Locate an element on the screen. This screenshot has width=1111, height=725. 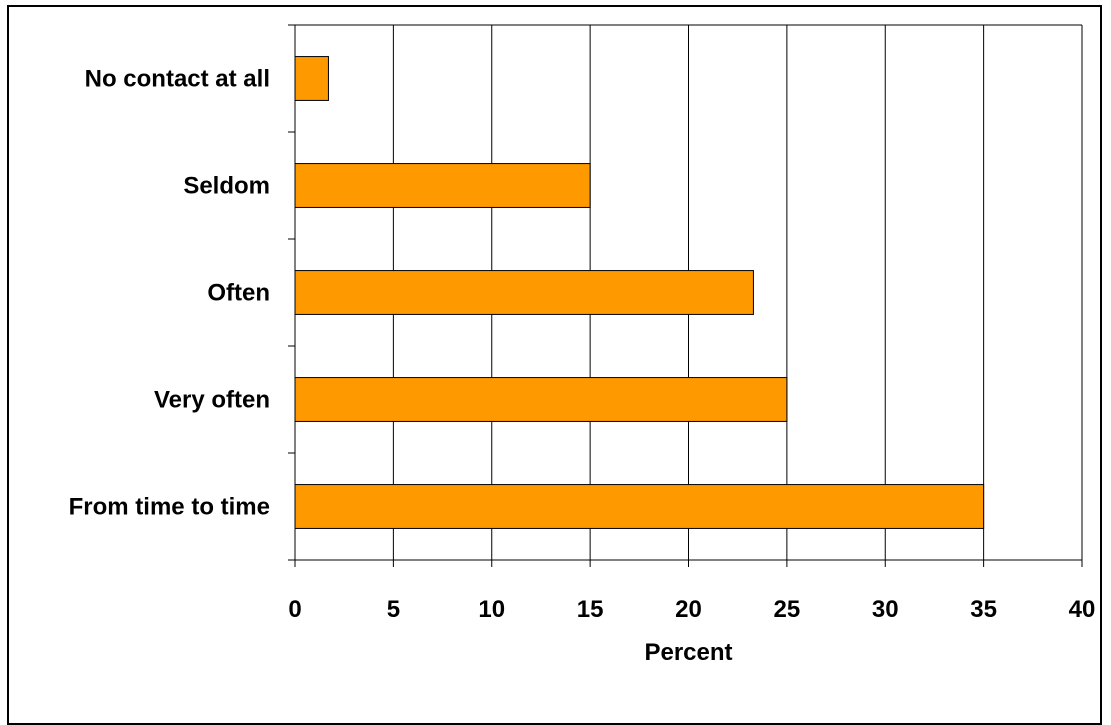
x-tick-label: 25 is located at coordinates (787, 609).